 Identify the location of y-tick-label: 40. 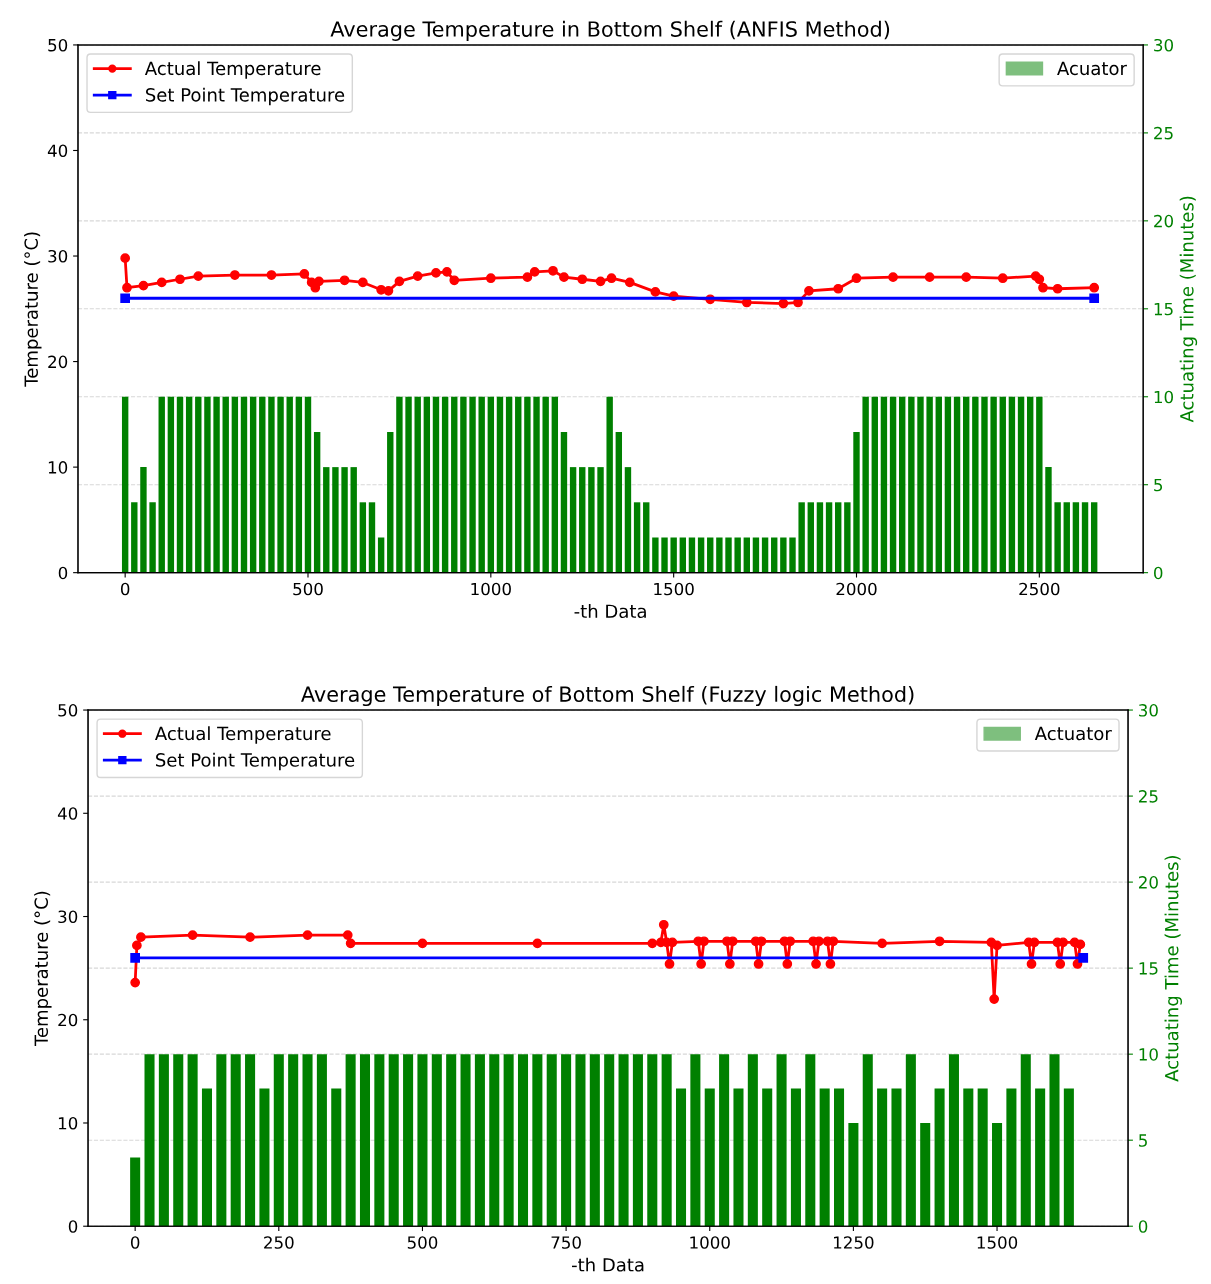
(57, 151).